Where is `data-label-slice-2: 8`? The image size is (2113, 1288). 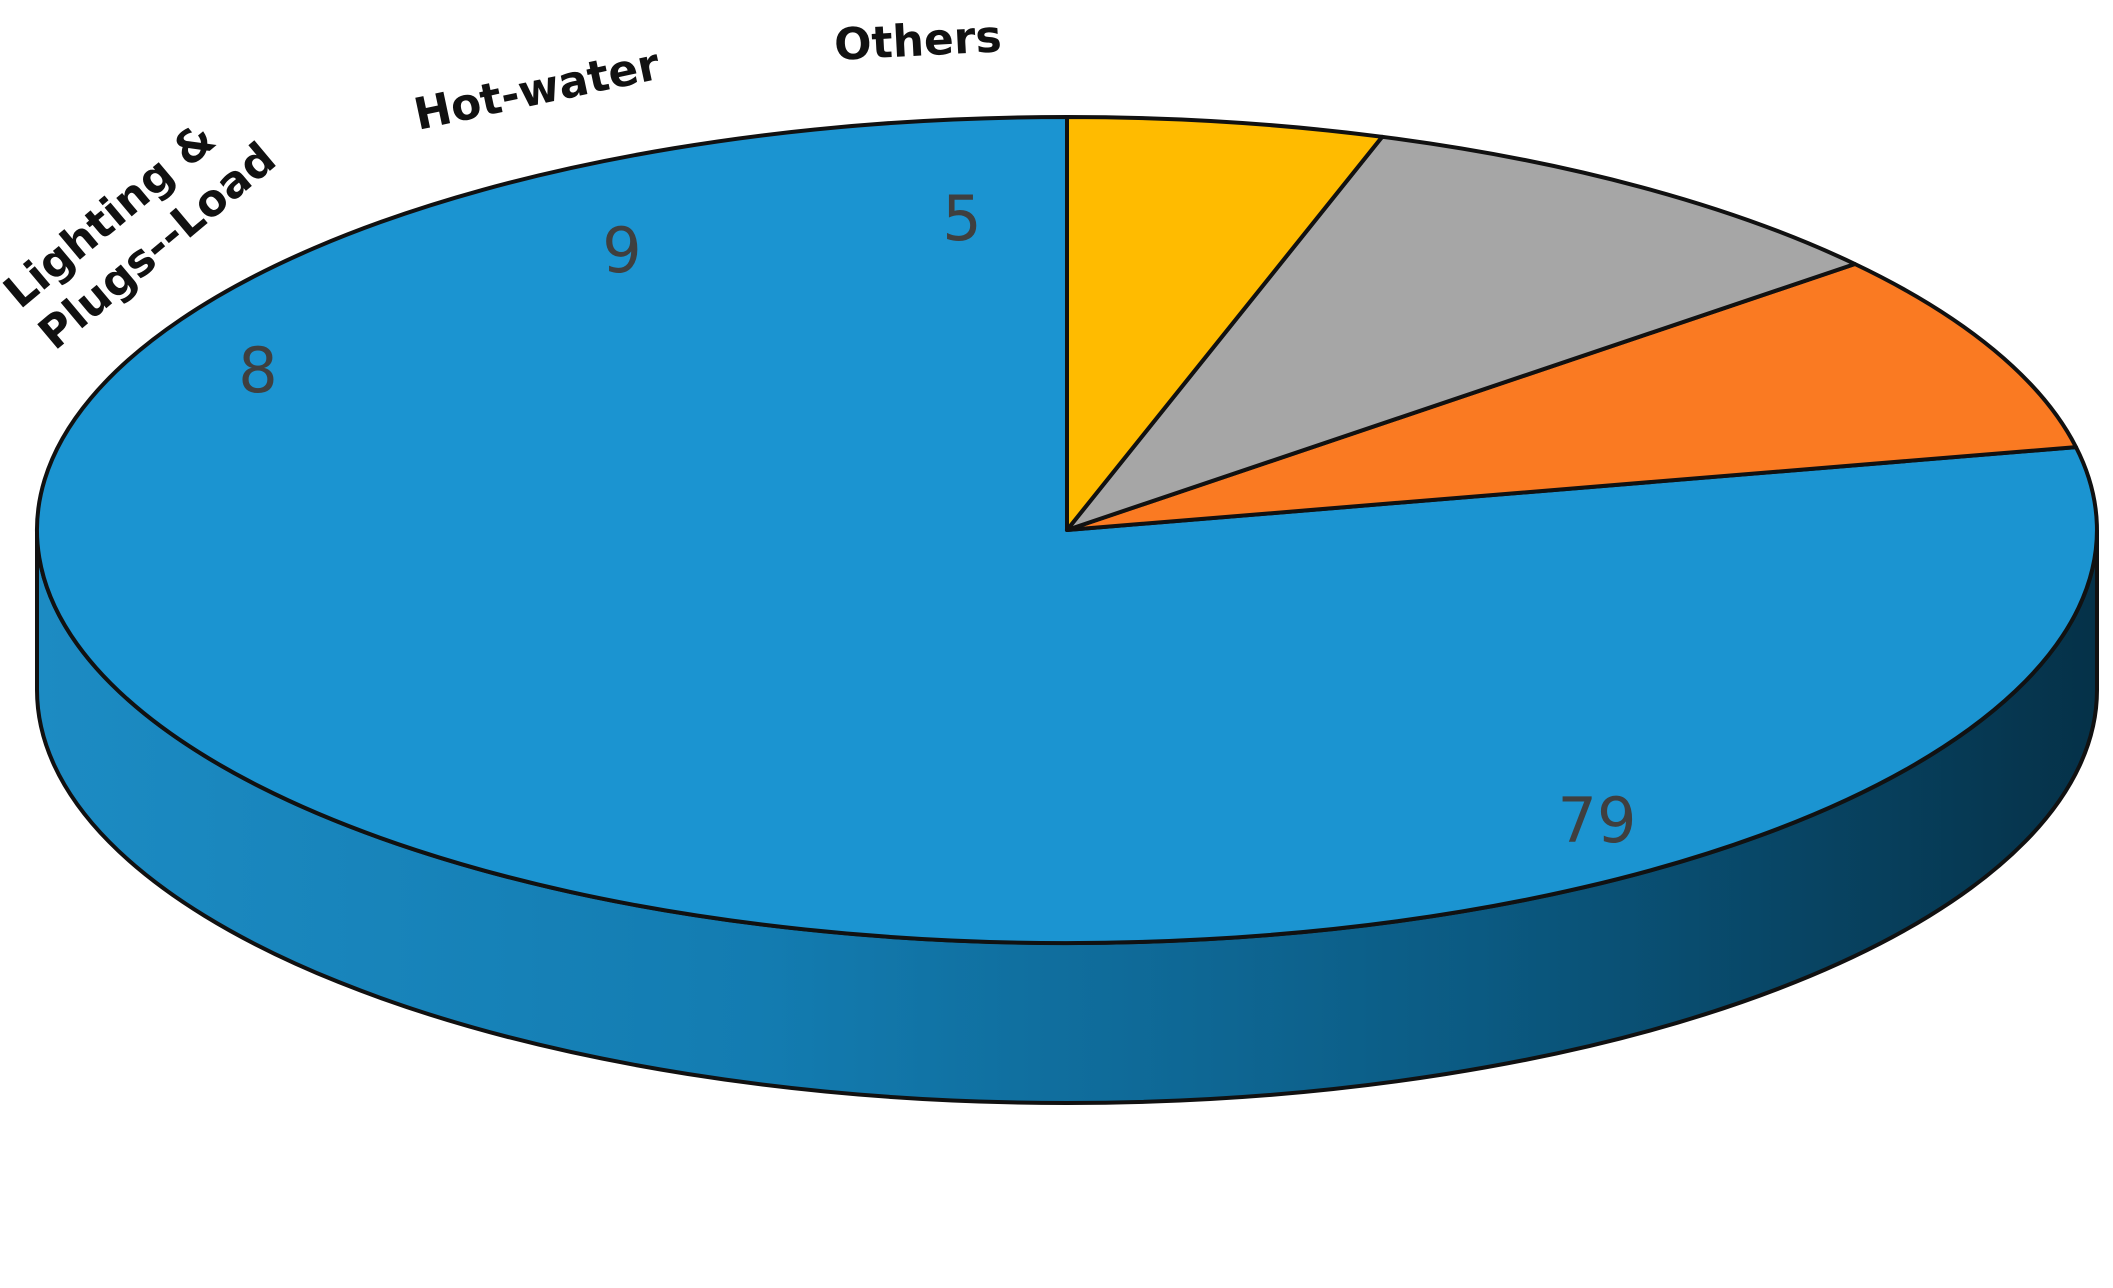
data-label-slice-2: 8 is located at coordinates (257, 370).